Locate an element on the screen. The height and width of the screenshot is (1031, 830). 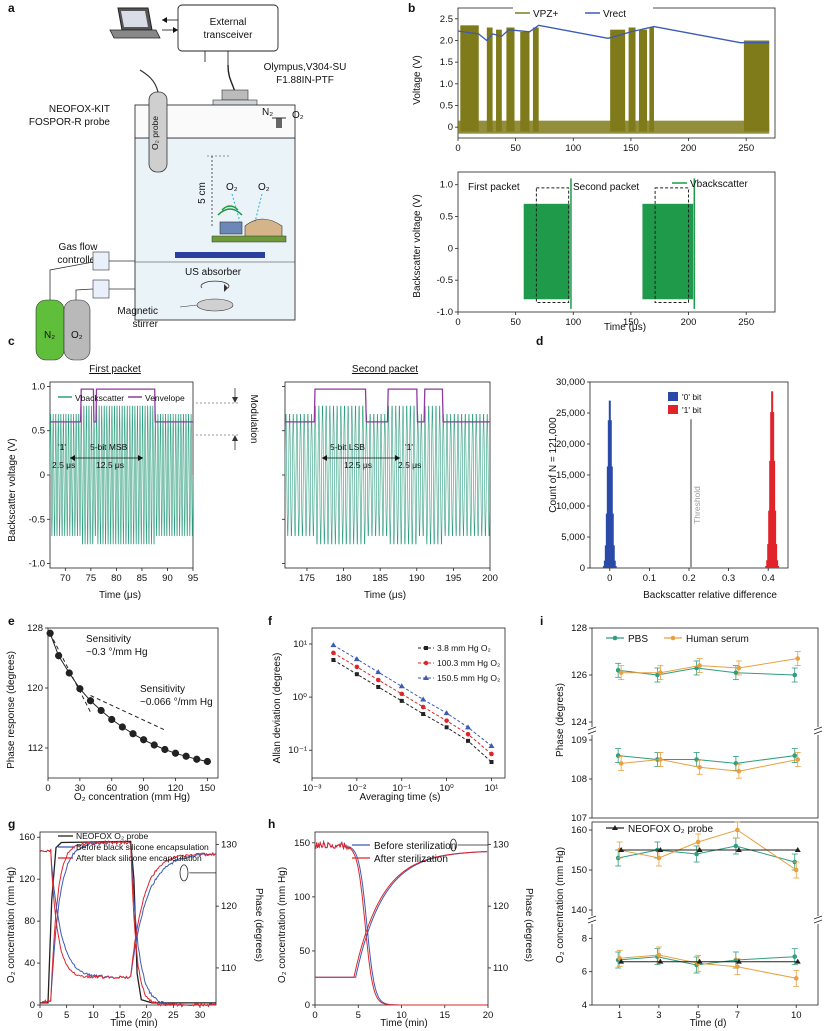
c-right-xlabel: Time (μs) is located at coordinates (385, 595).